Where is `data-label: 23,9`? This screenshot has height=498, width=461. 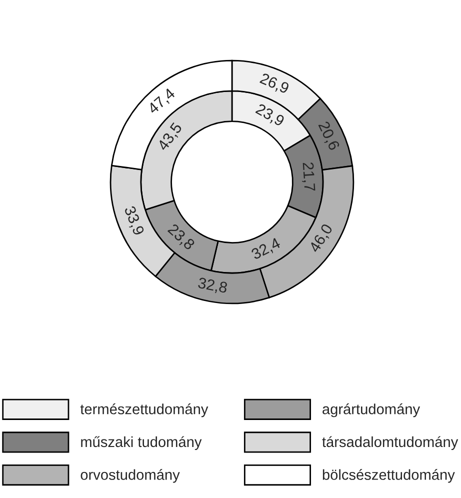 data-label: 23,9 is located at coordinates (270, 115).